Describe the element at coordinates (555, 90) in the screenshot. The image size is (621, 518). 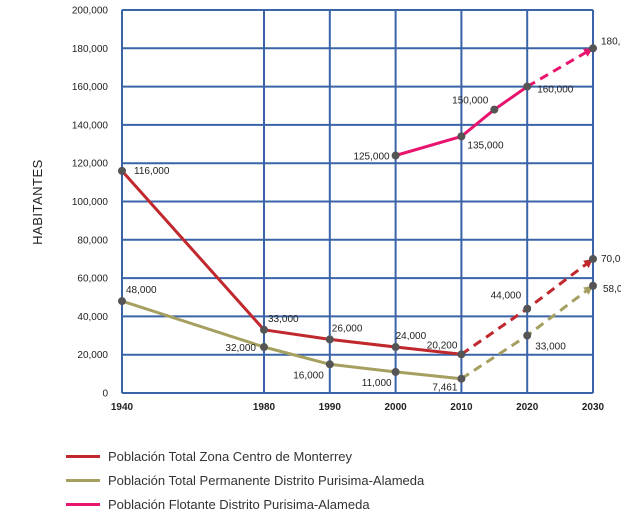
I see `data-label: 160,000` at that location.